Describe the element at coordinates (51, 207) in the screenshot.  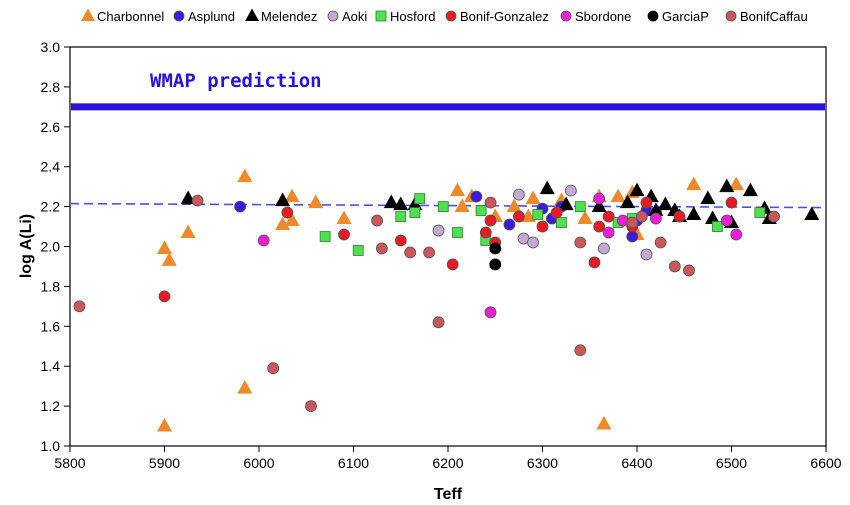
I see `y-tick-label: 2.2` at that location.